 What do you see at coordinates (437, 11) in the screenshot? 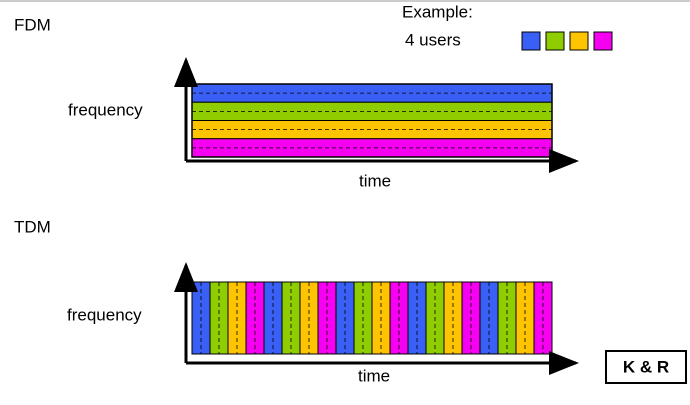
I see `example-title: Example:` at bounding box center [437, 11].